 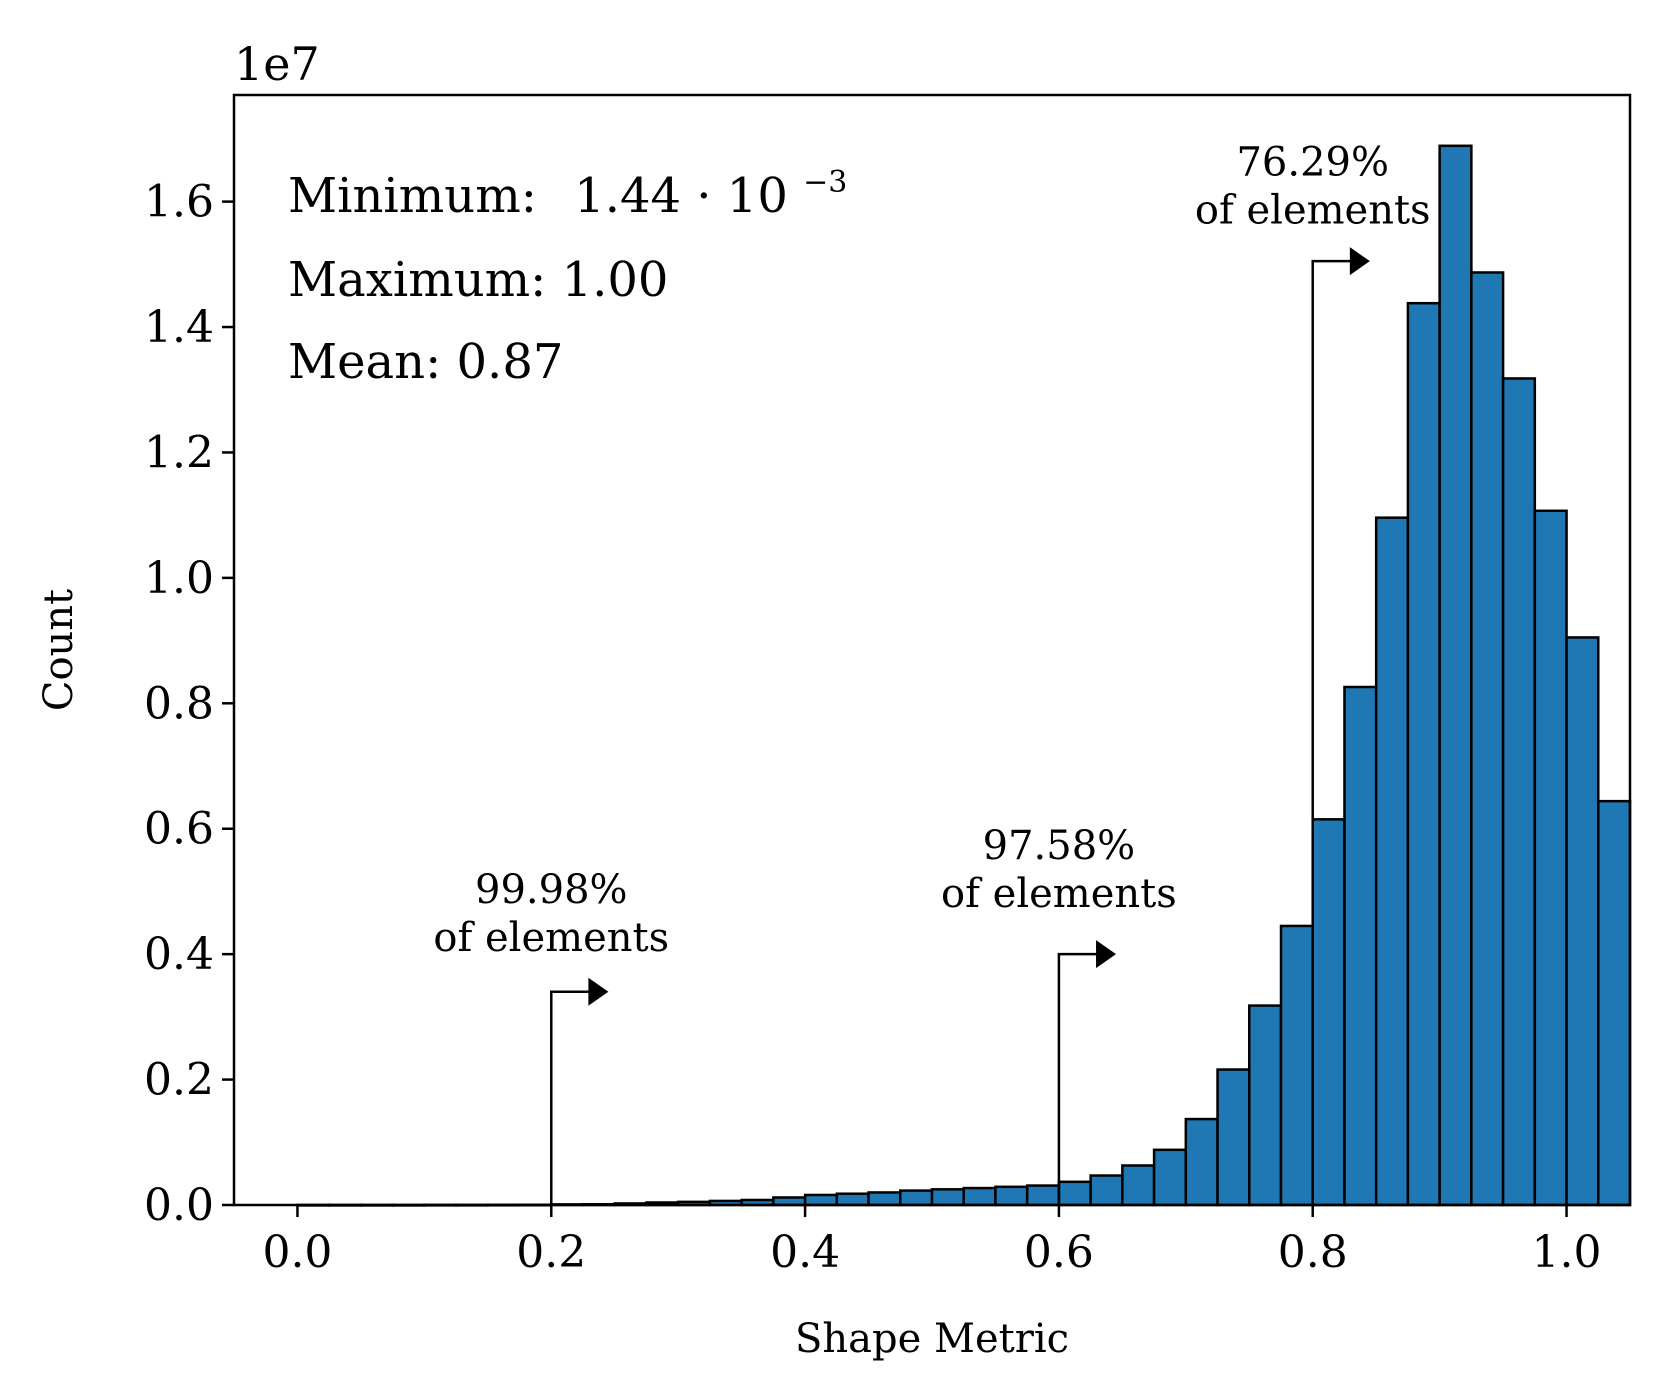 What do you see at coordinates (179, 1080) in the screenshot?
I see `y-tick-label: 0.2` at bounding box center [179, 1080].